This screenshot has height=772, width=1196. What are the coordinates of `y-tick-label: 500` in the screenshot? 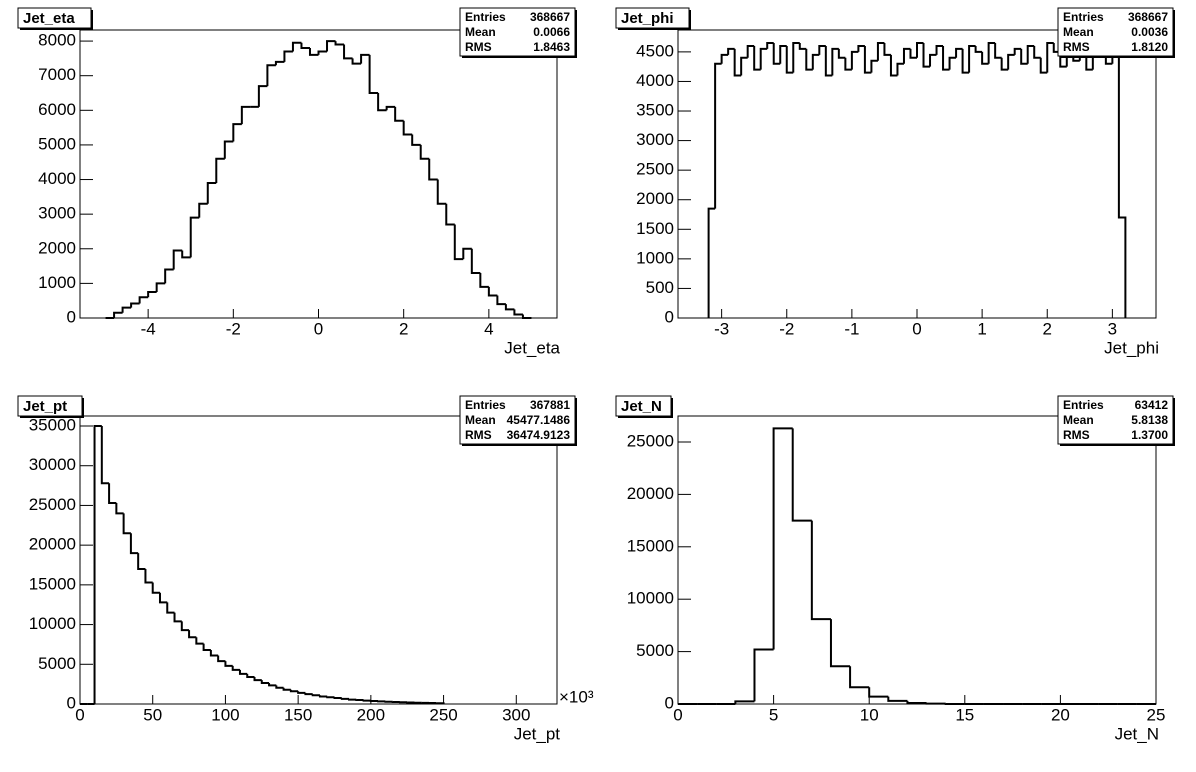 It's located at (660, 287).